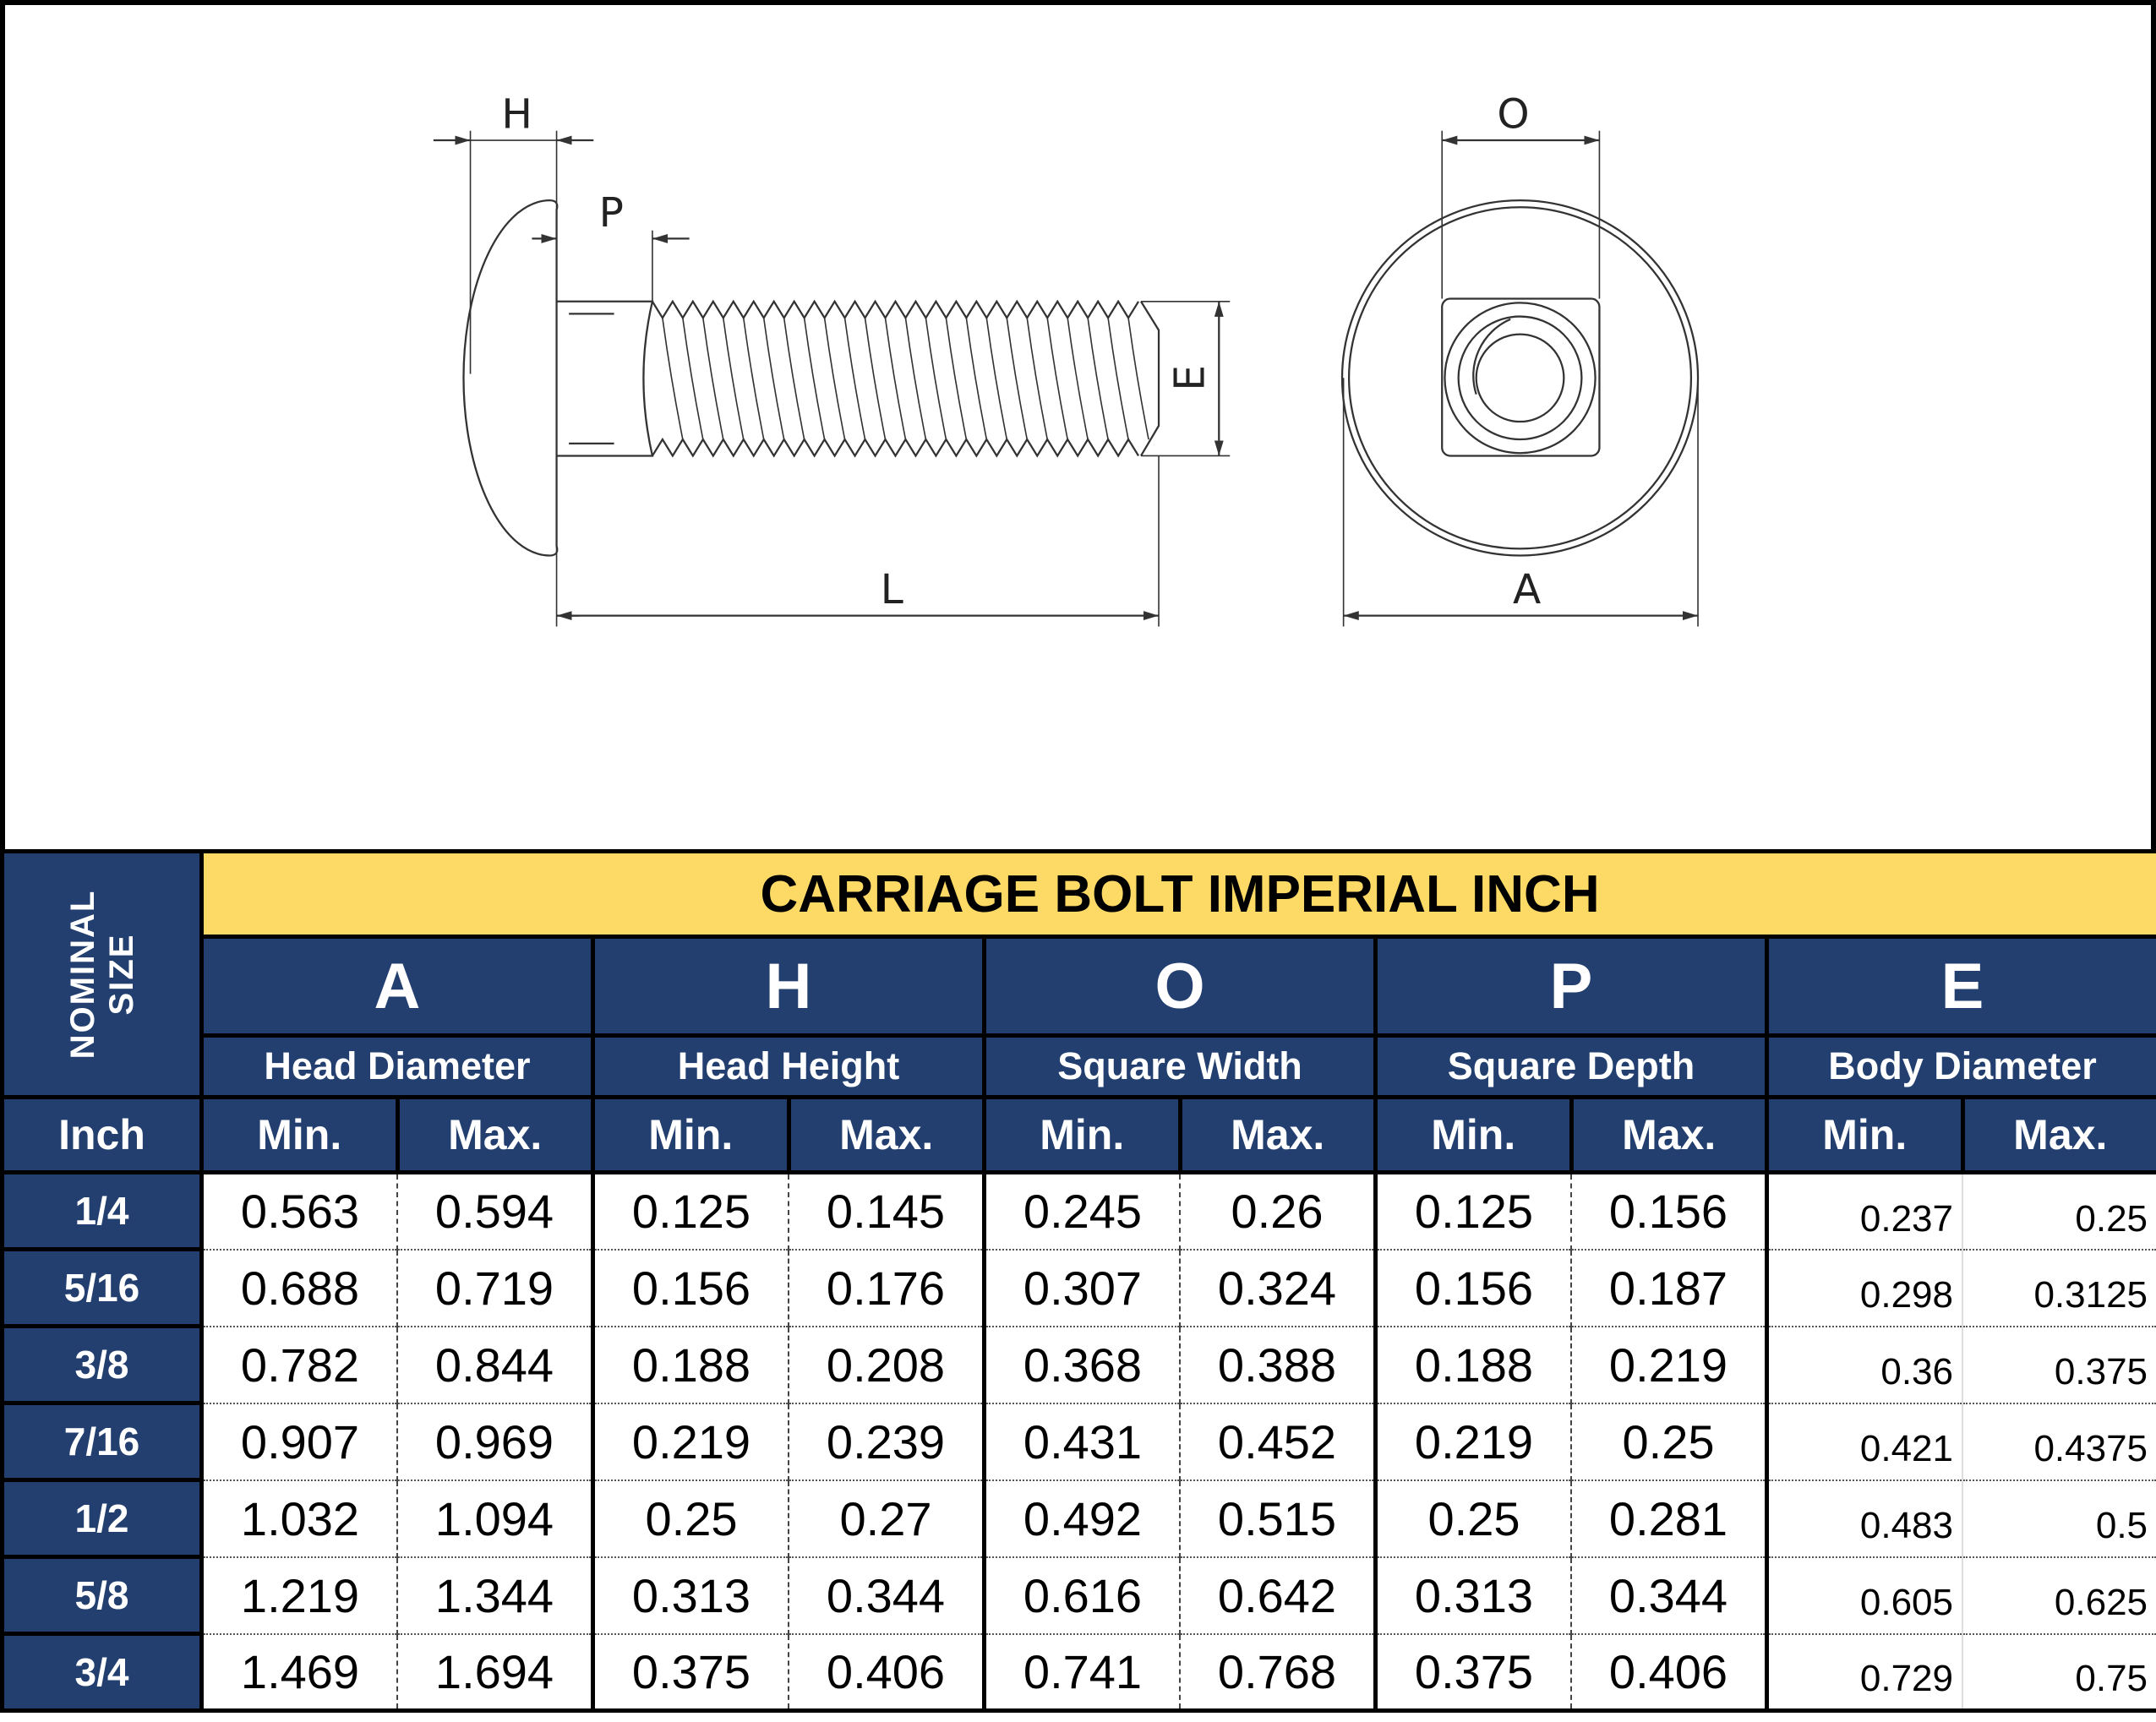 The height and width of the screenshot is (1722, 2156). What do you see at coordinates (506, 378) in the screenshot?
I see `bolt-head-dome` at bounding box center [506, 378].